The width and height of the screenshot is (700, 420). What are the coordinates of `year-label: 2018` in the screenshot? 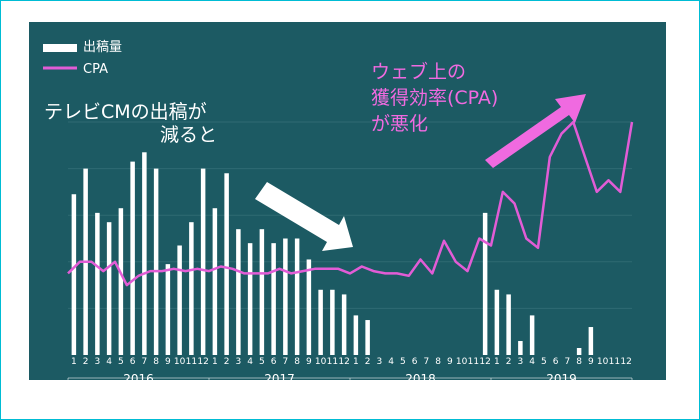 It's located at (420, 379).